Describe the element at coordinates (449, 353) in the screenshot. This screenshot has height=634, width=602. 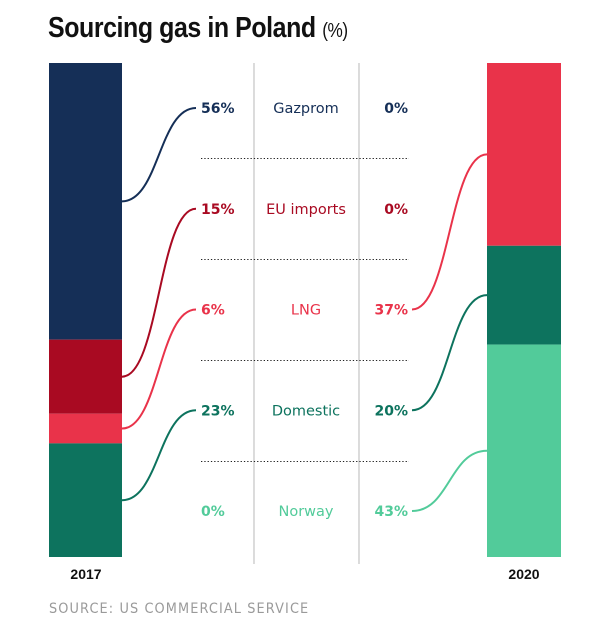
I see `connector-2020-domestic` at that location.